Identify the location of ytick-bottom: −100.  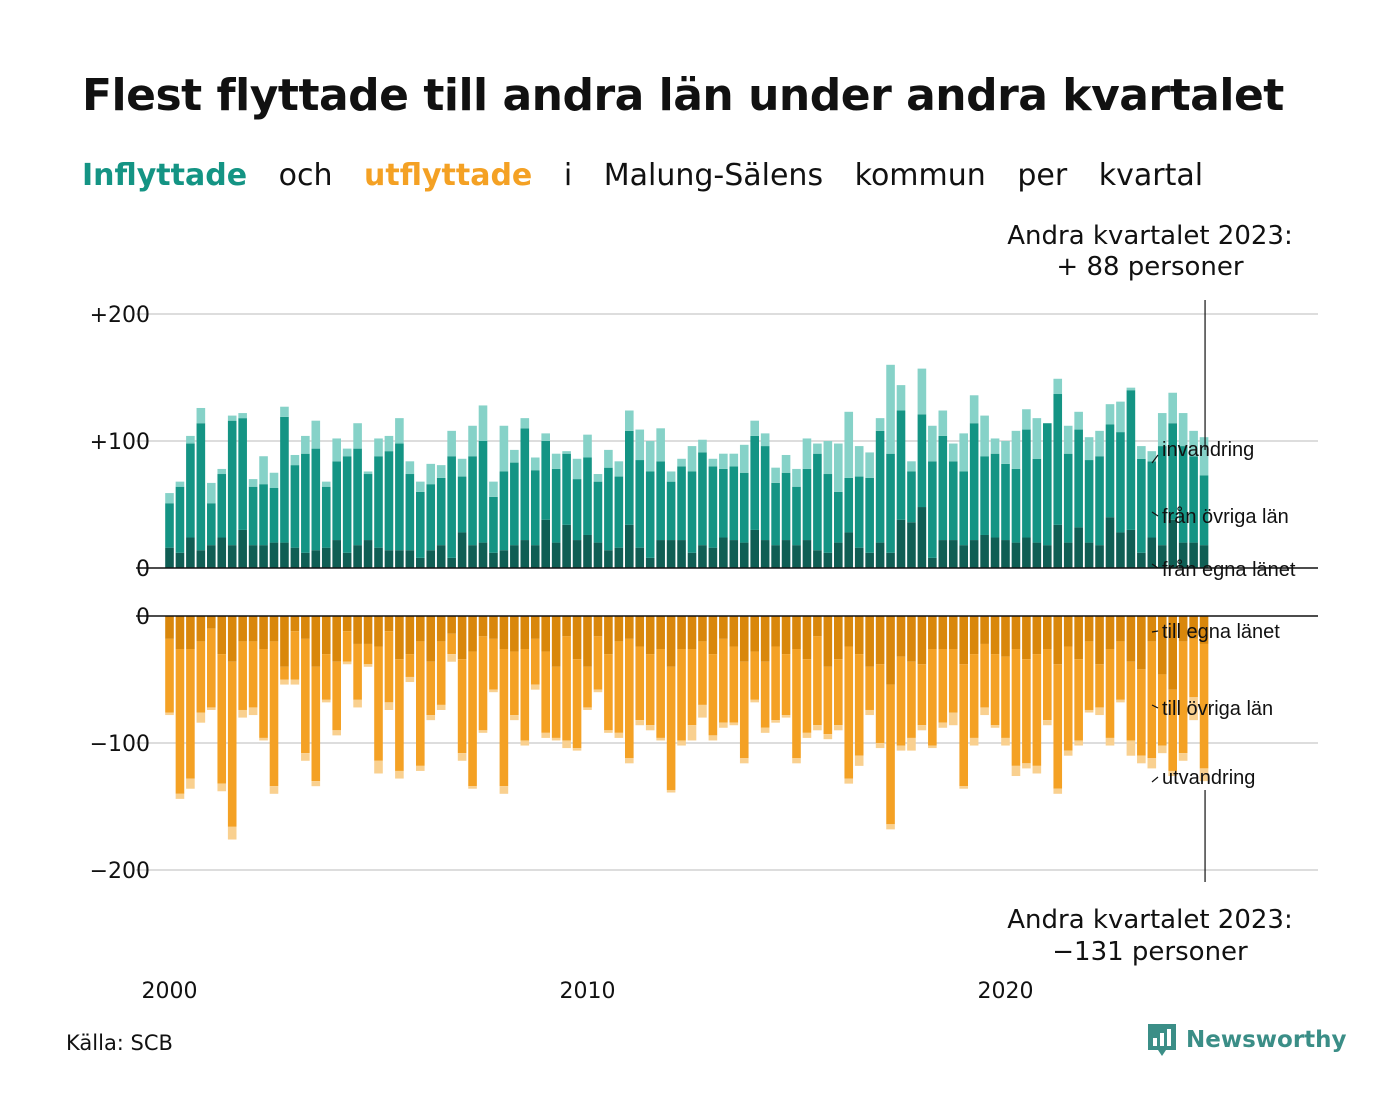
(120, 744).